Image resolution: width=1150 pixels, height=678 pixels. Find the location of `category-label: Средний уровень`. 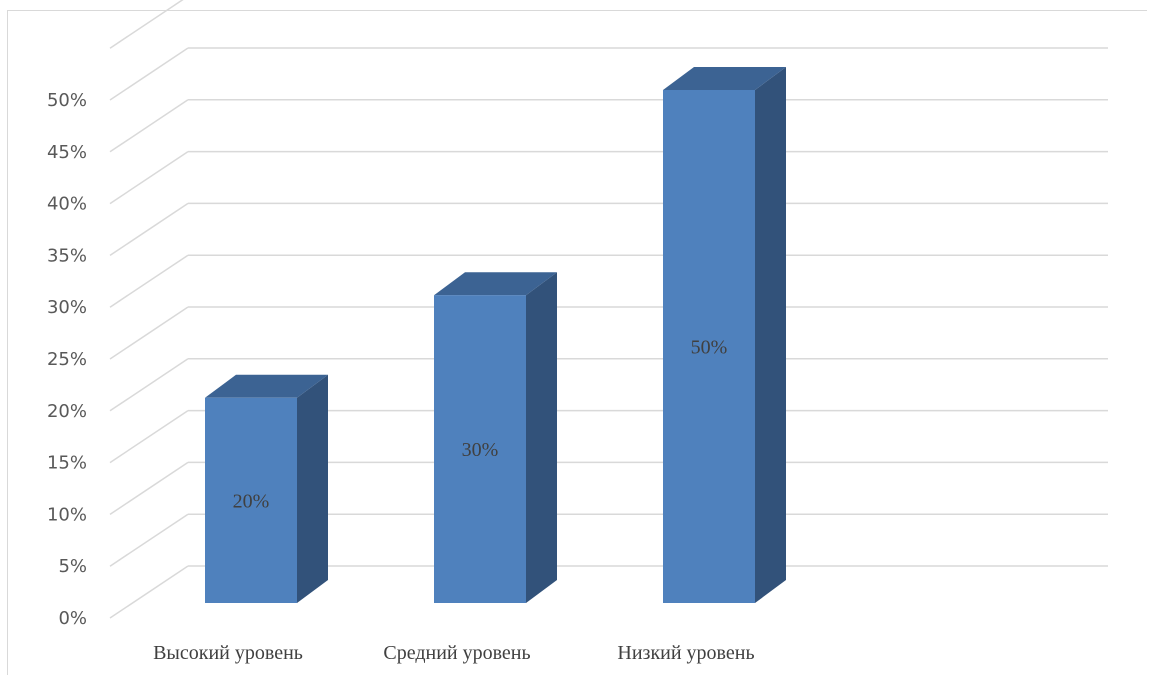

category-label: Средний уровень is located at coordinates (456, 653).